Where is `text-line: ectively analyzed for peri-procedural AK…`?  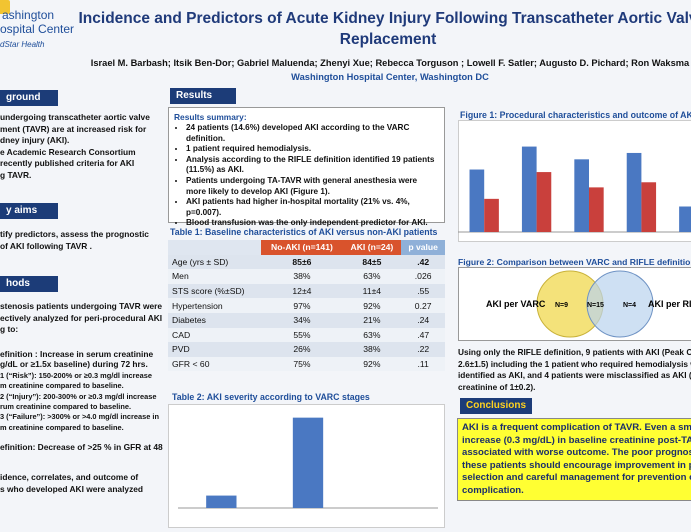
text-line: ectively analyzed for peri-procedural AK… is located at coordinates (81, 317).